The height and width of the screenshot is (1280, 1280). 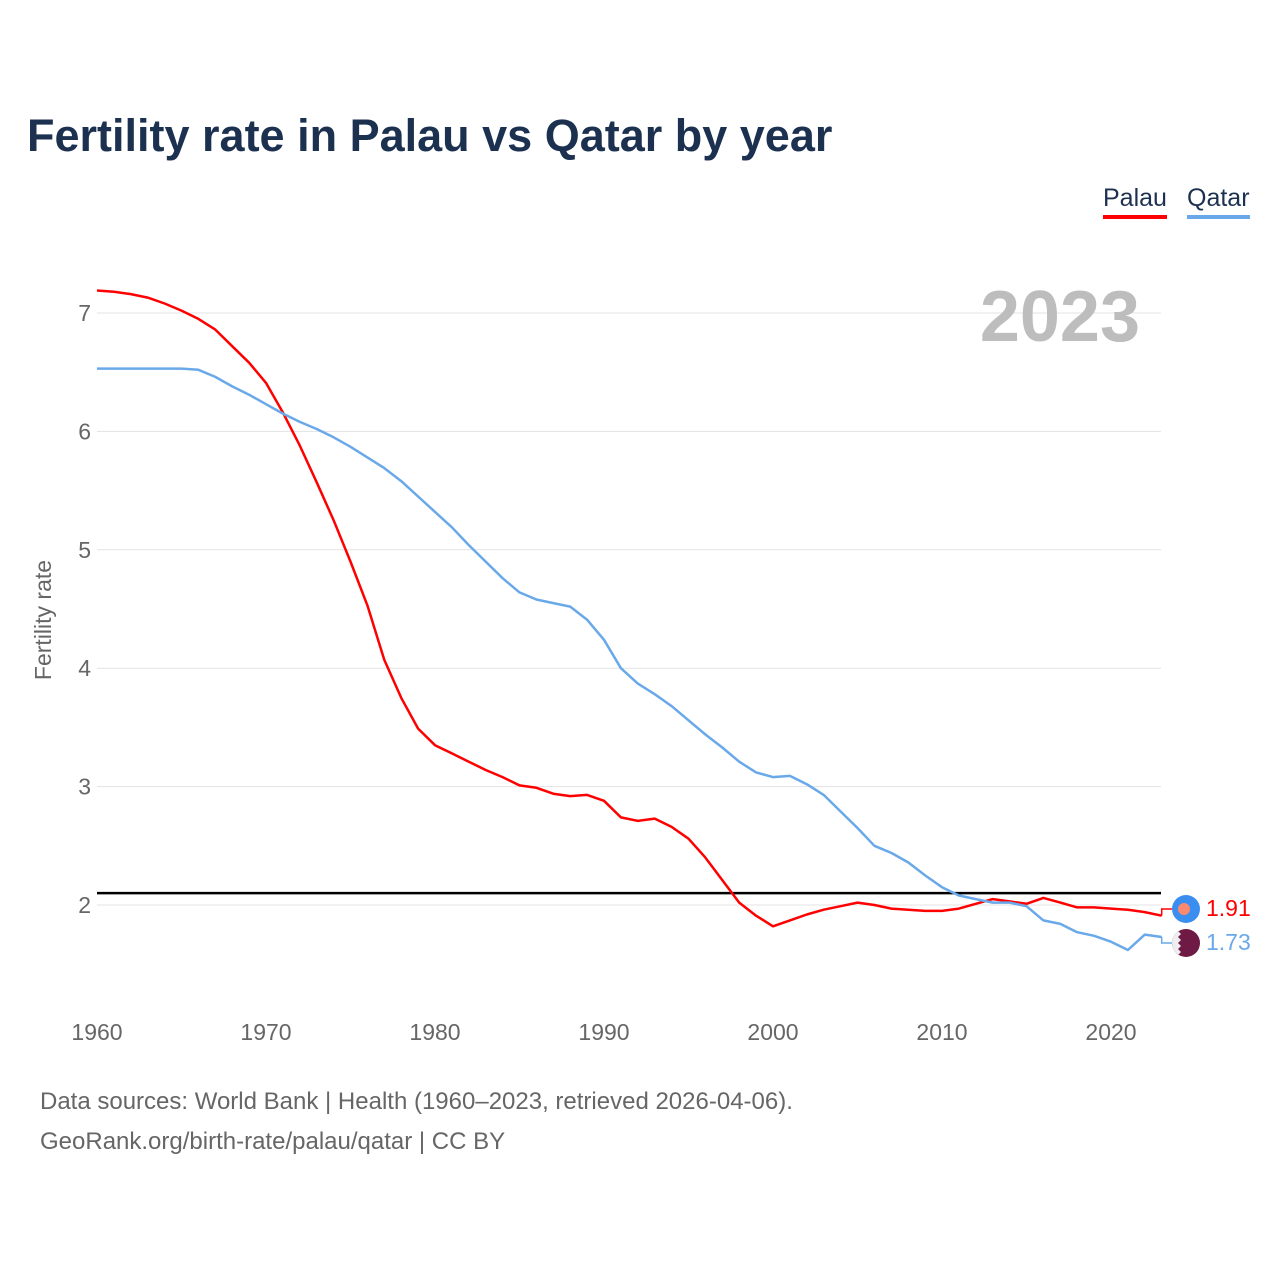 I want to click on qatar-flag-icon, so click(x=1186, y=943).